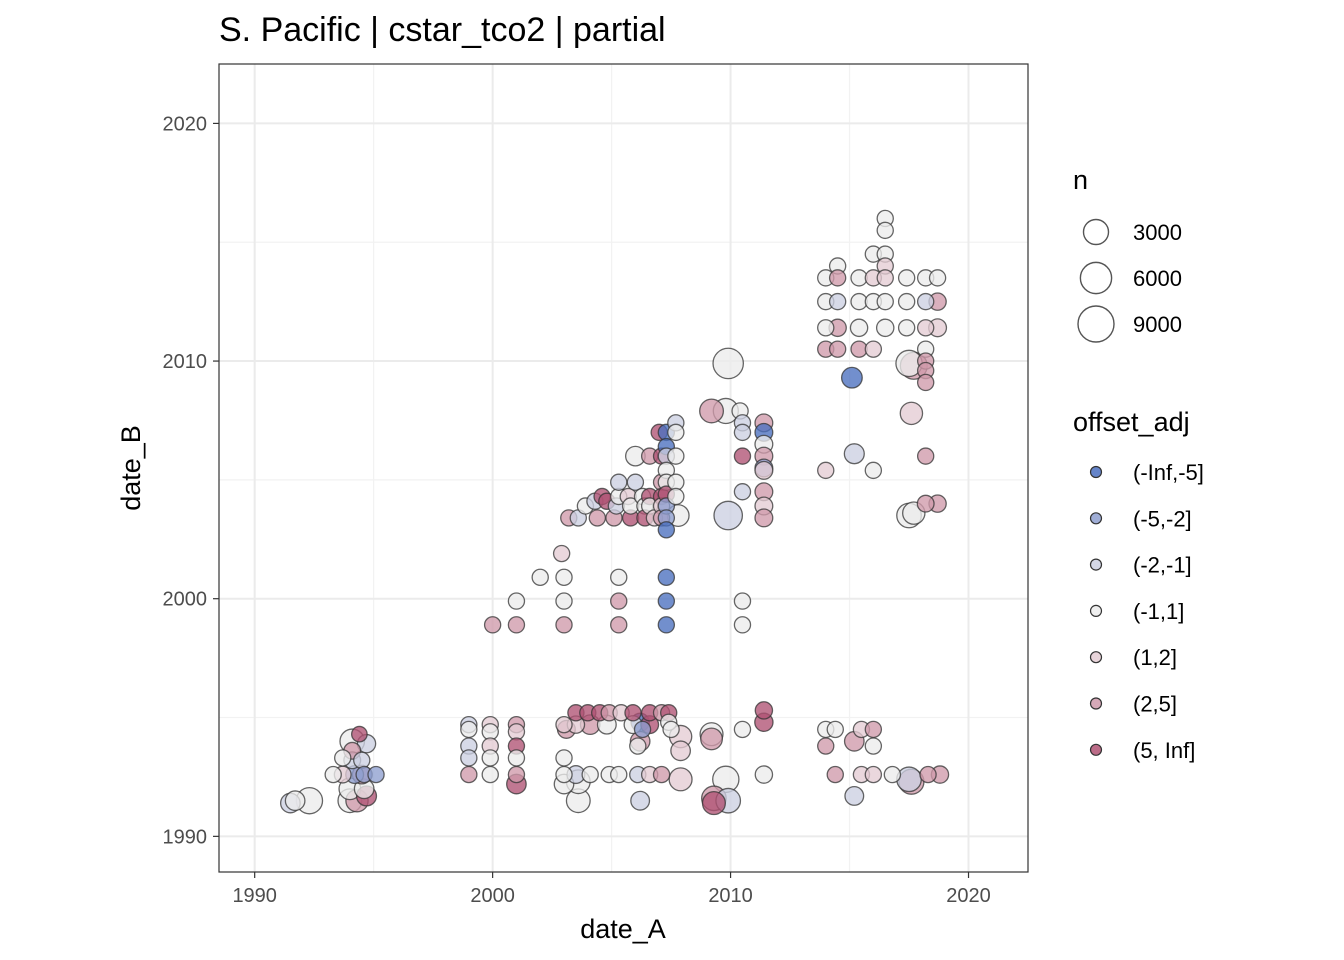  I want to click on y-tick-label: 2010, so click(185, 362).